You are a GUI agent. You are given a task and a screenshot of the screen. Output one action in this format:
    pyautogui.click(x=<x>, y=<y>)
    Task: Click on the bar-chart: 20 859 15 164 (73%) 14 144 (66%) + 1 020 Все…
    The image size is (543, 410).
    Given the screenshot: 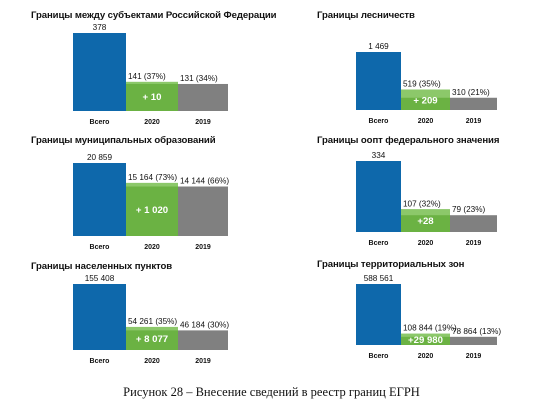 What is the action you would take?
    pyautogui.click(x=151, y=202)
    